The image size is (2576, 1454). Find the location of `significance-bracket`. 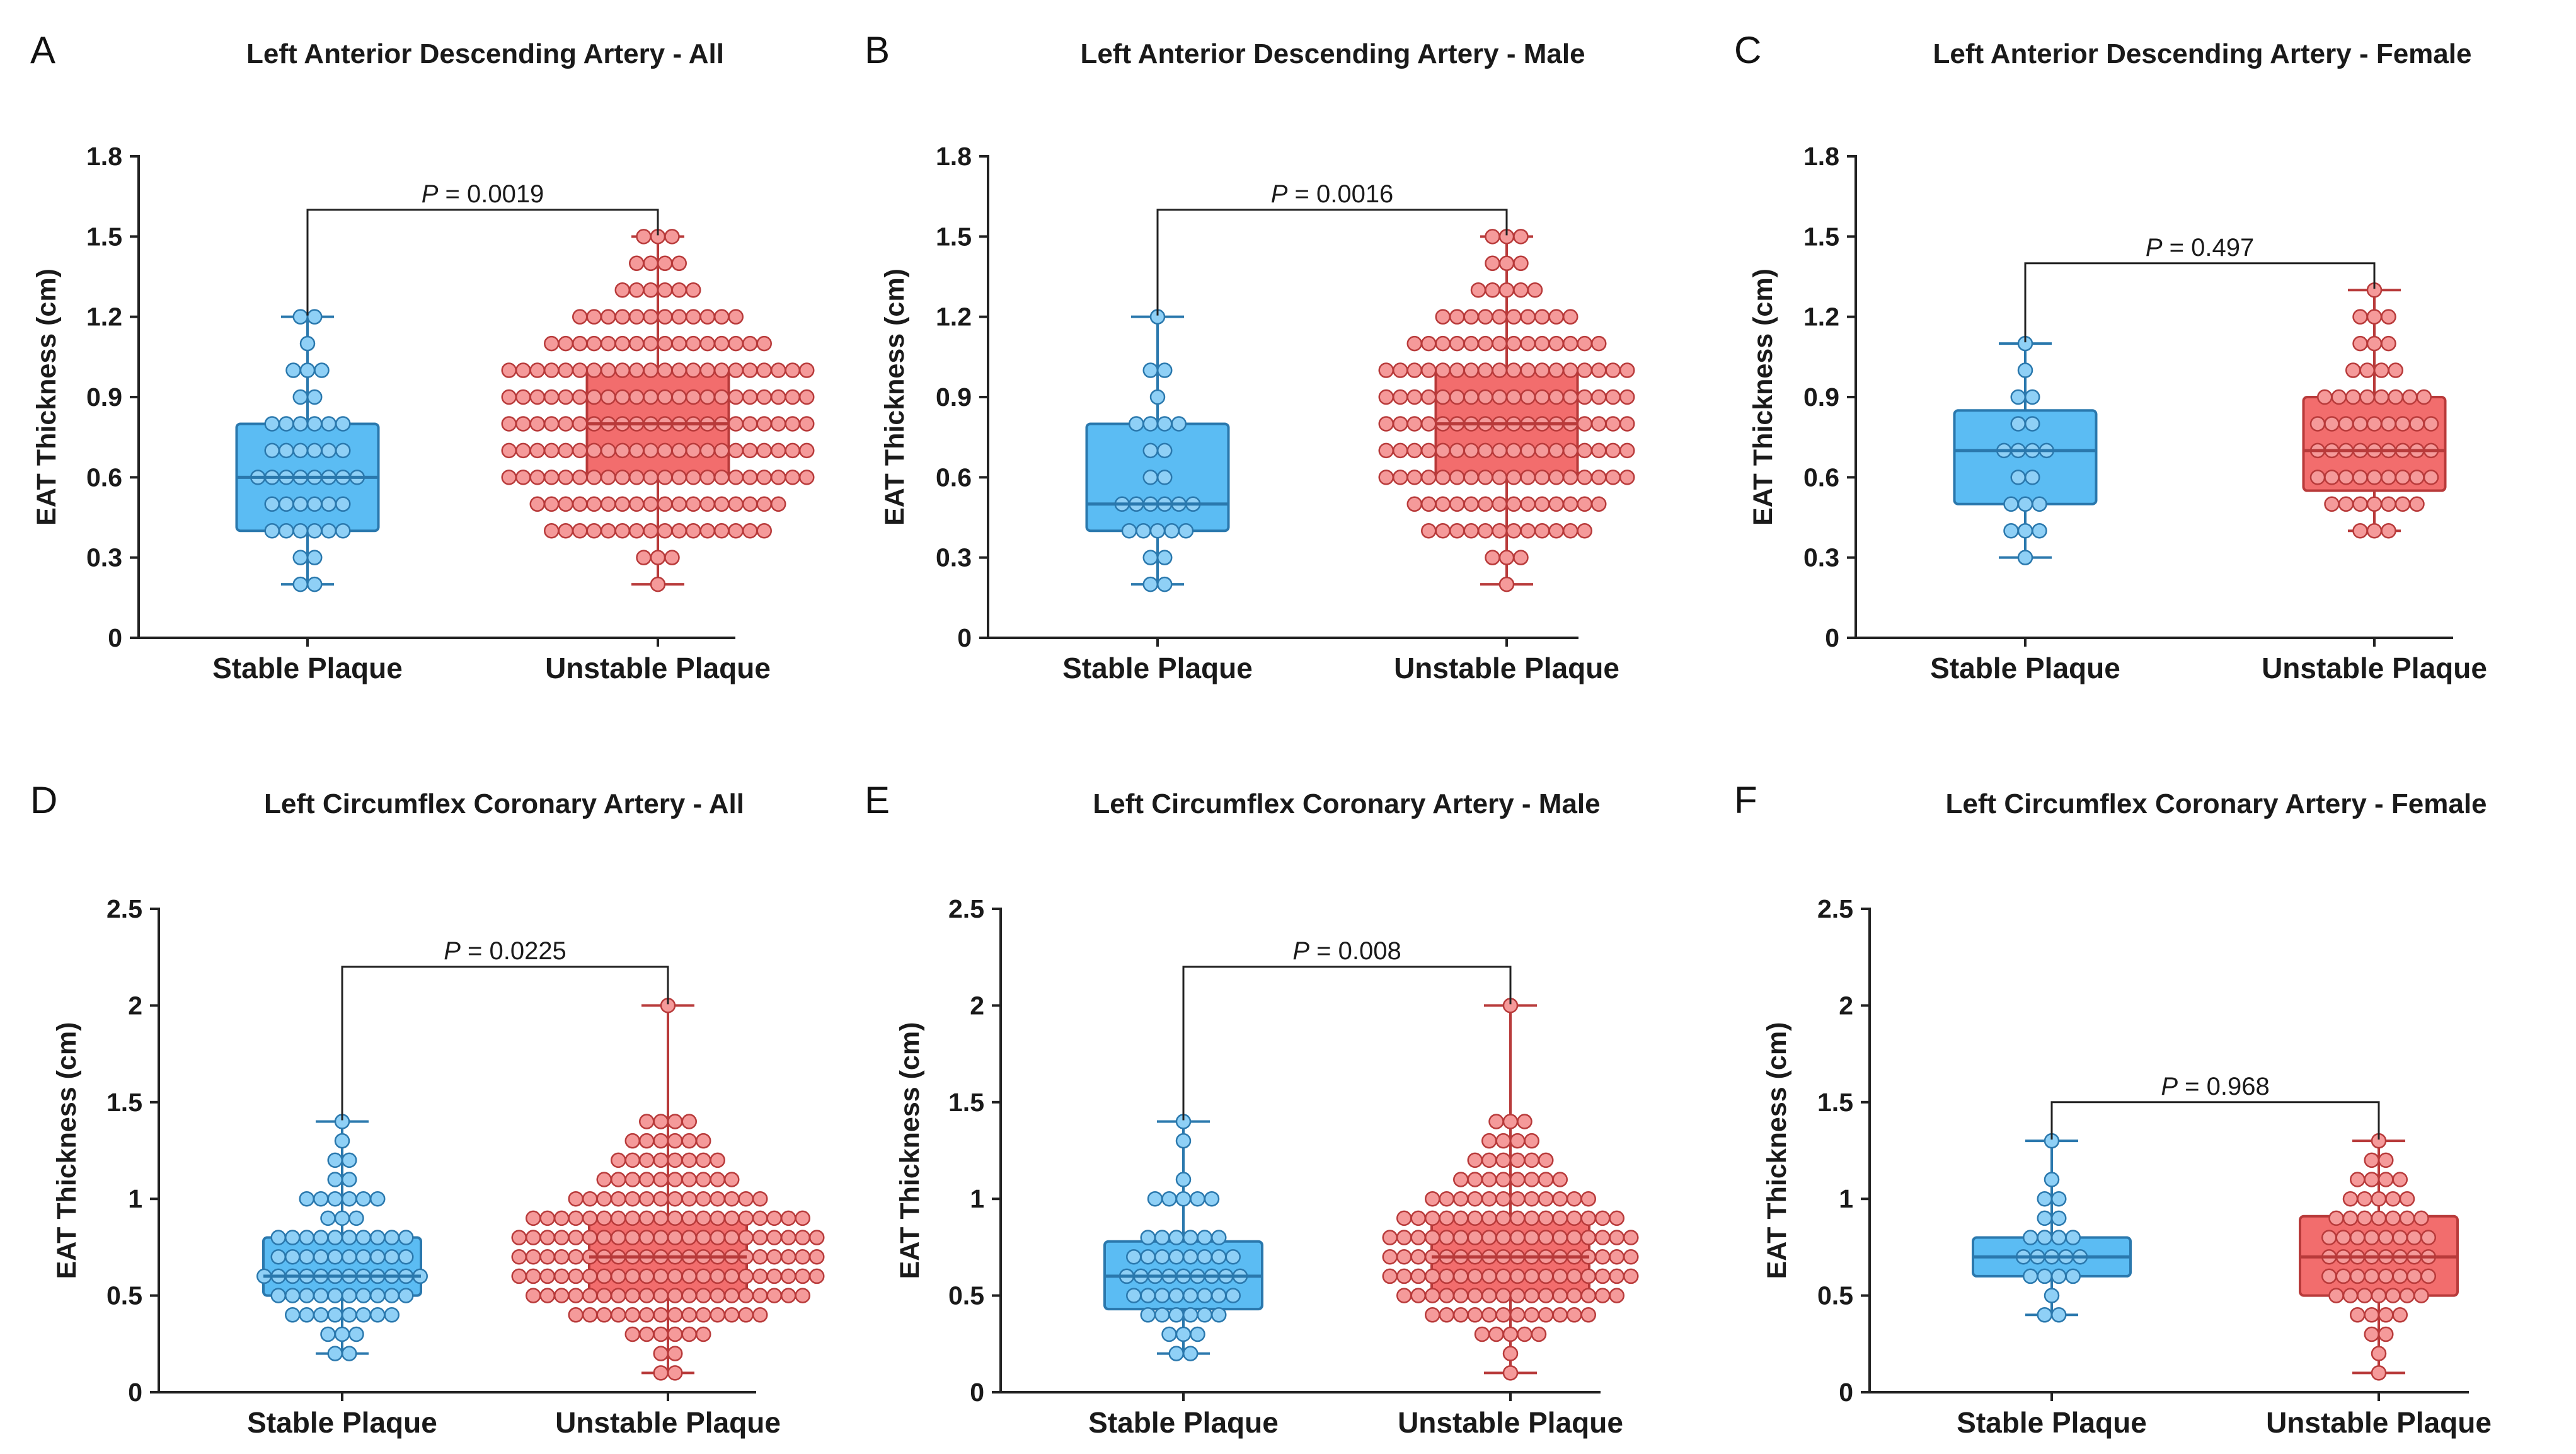

significance-bracket is located at coordinates (1332, 262).